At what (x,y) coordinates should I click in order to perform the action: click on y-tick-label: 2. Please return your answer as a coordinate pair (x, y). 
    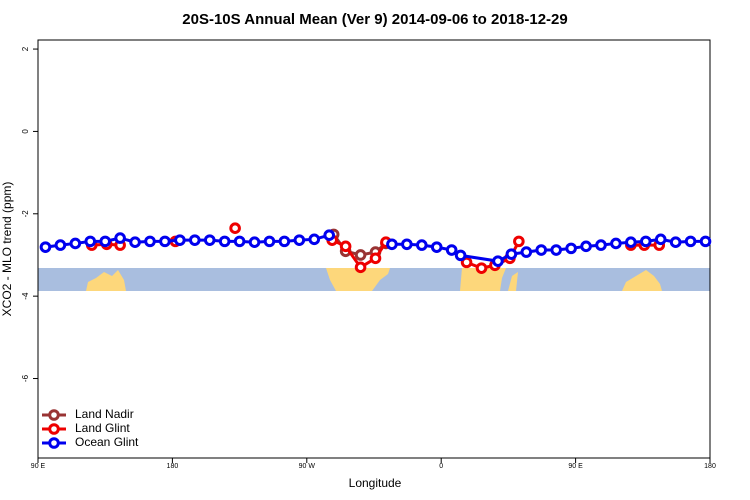
    Looking at the image, I should click on (25, 48).